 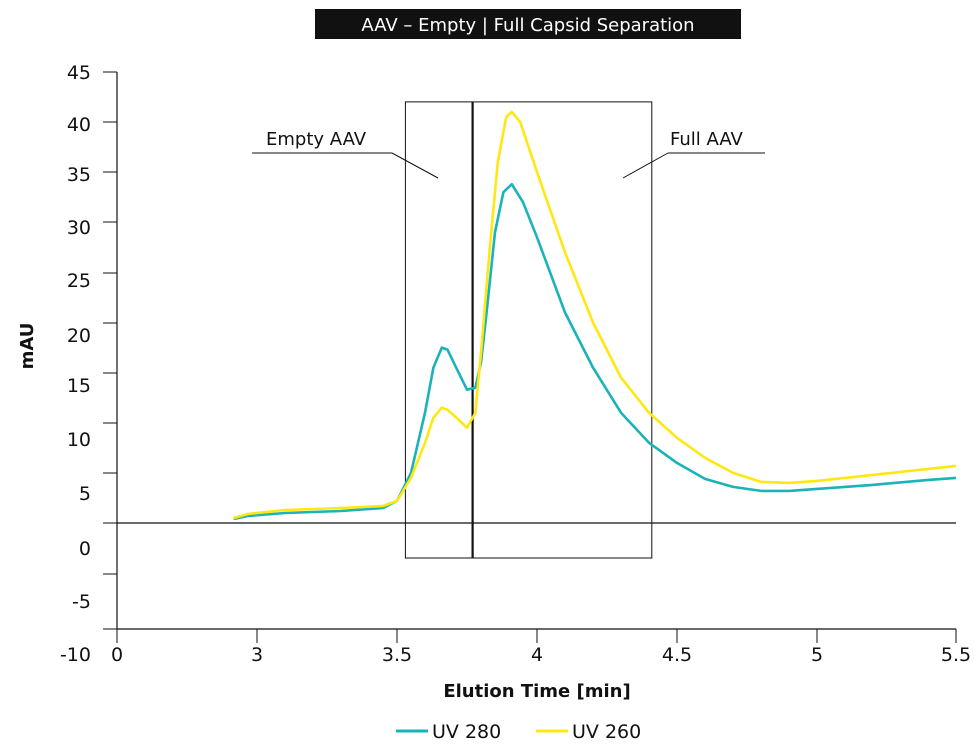 What do you see at coordinates (75, 364) in the screenshot?
I see `y-tick-labels: 45 40 35 30 25 20 15 10 5 0 -5 -10` at bounding box center [75, 364].